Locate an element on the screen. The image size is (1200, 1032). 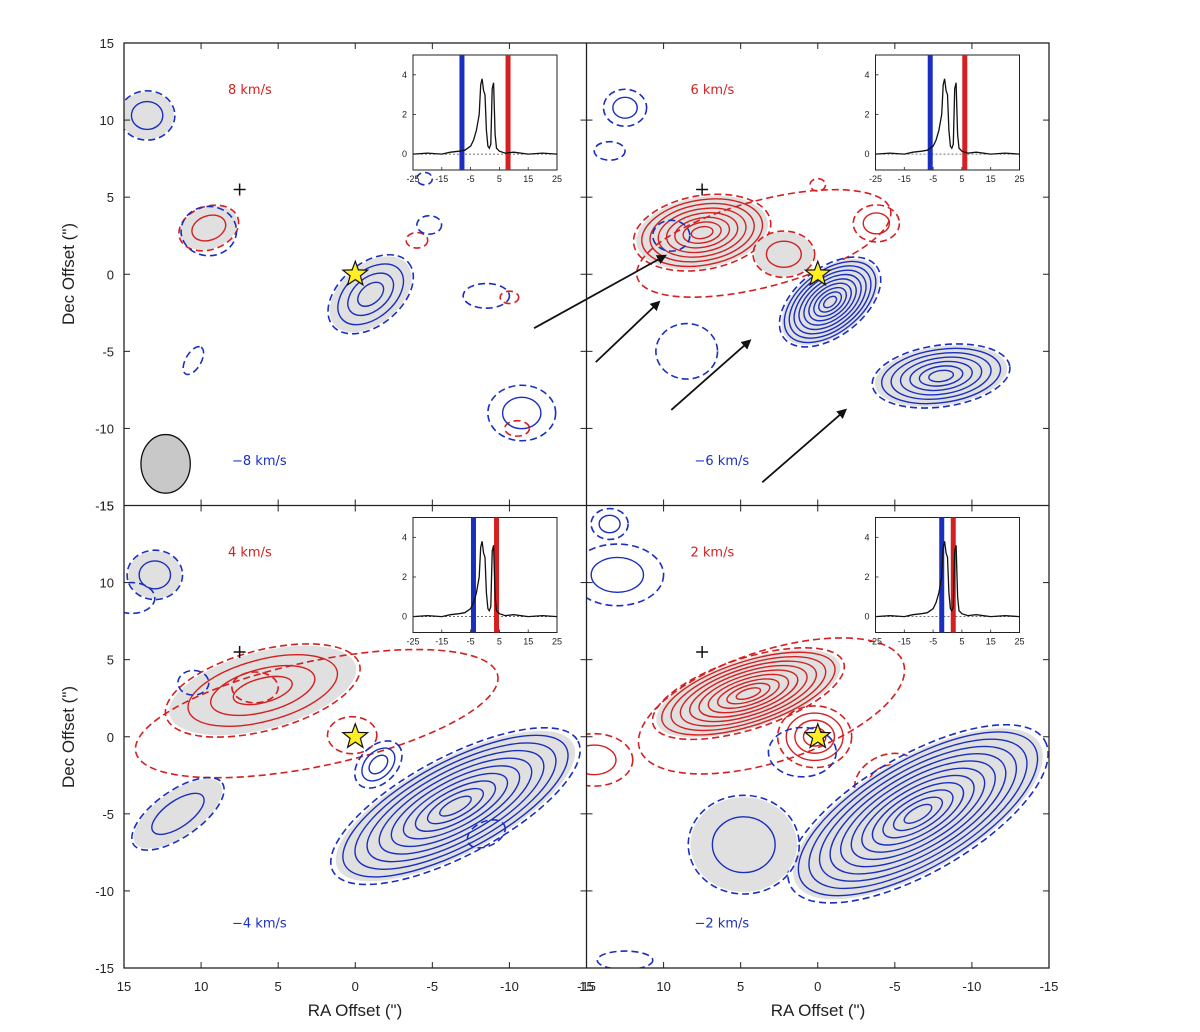
red-velocity-label: 6 km/s is located at coordinates (713, 90).